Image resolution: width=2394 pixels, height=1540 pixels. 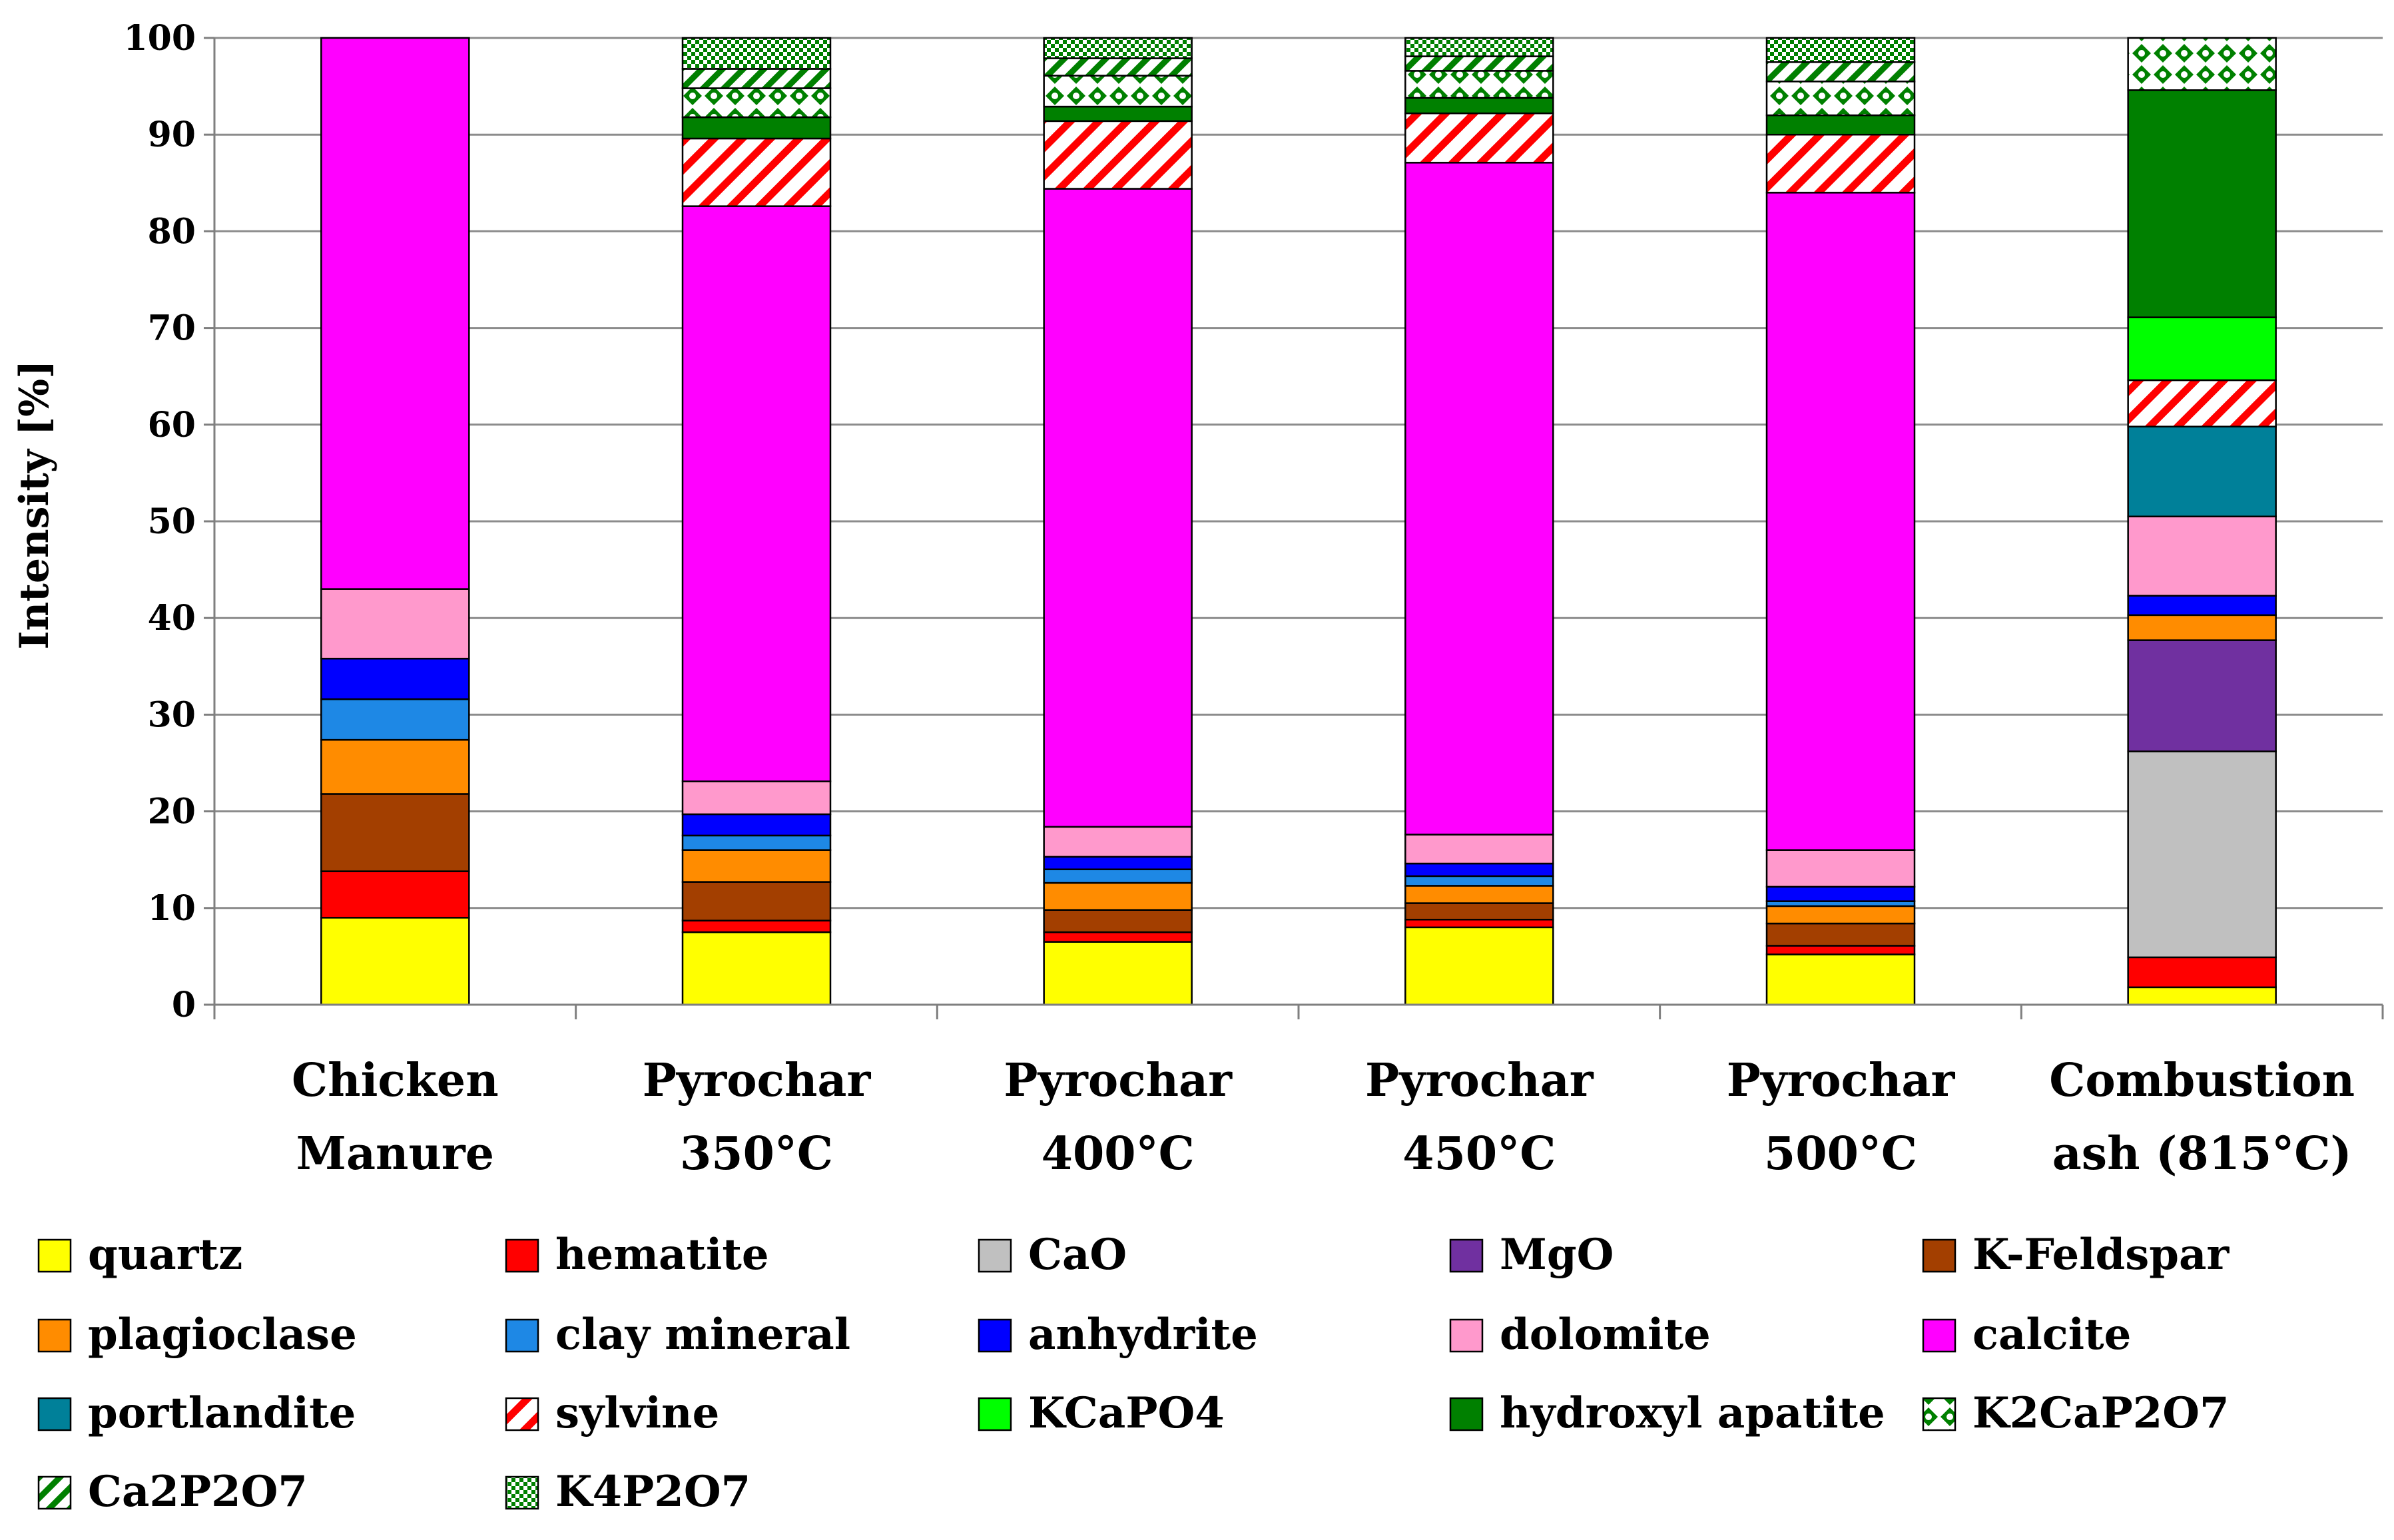 What do you see at coordinates (172, 908) in the screenshot?
I see `y-tick-label: 10` at bounding box center [172, 908].